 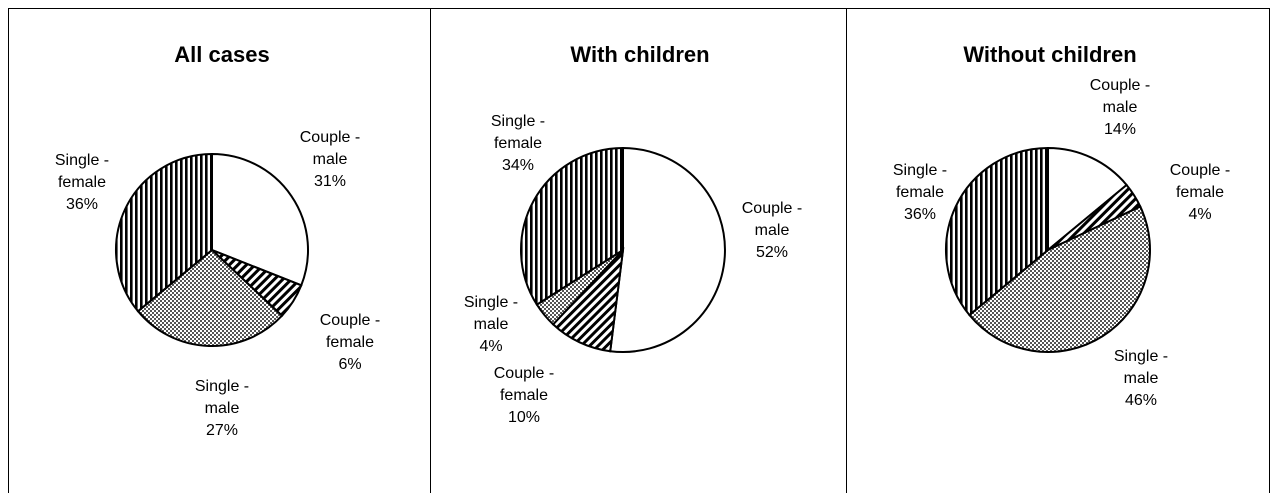 I want to click on chart-title: All cases, so click(x=221, y=54).